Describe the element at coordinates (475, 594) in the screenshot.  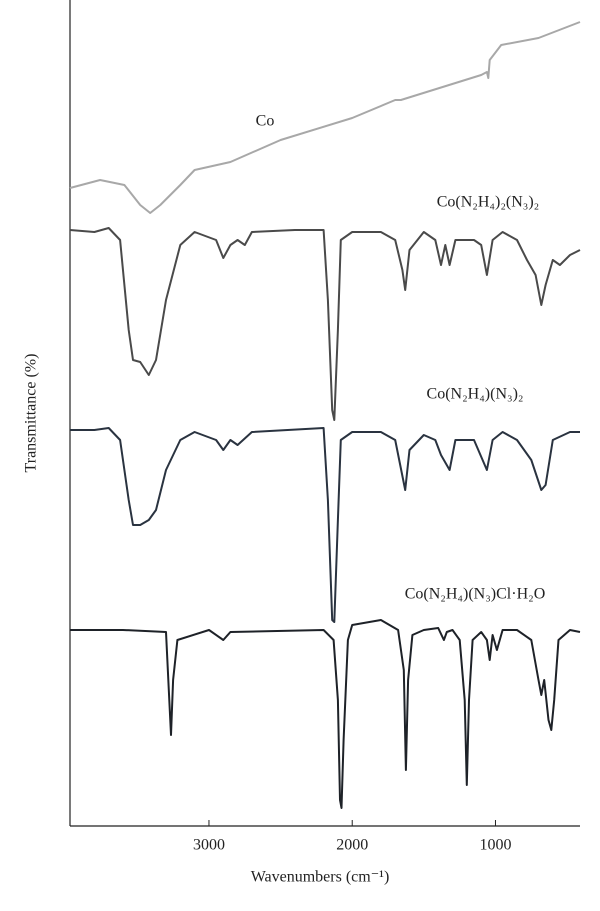
I see `series-label: Co(N₂H₄)(N₃)Cl·H₂O` at that location.